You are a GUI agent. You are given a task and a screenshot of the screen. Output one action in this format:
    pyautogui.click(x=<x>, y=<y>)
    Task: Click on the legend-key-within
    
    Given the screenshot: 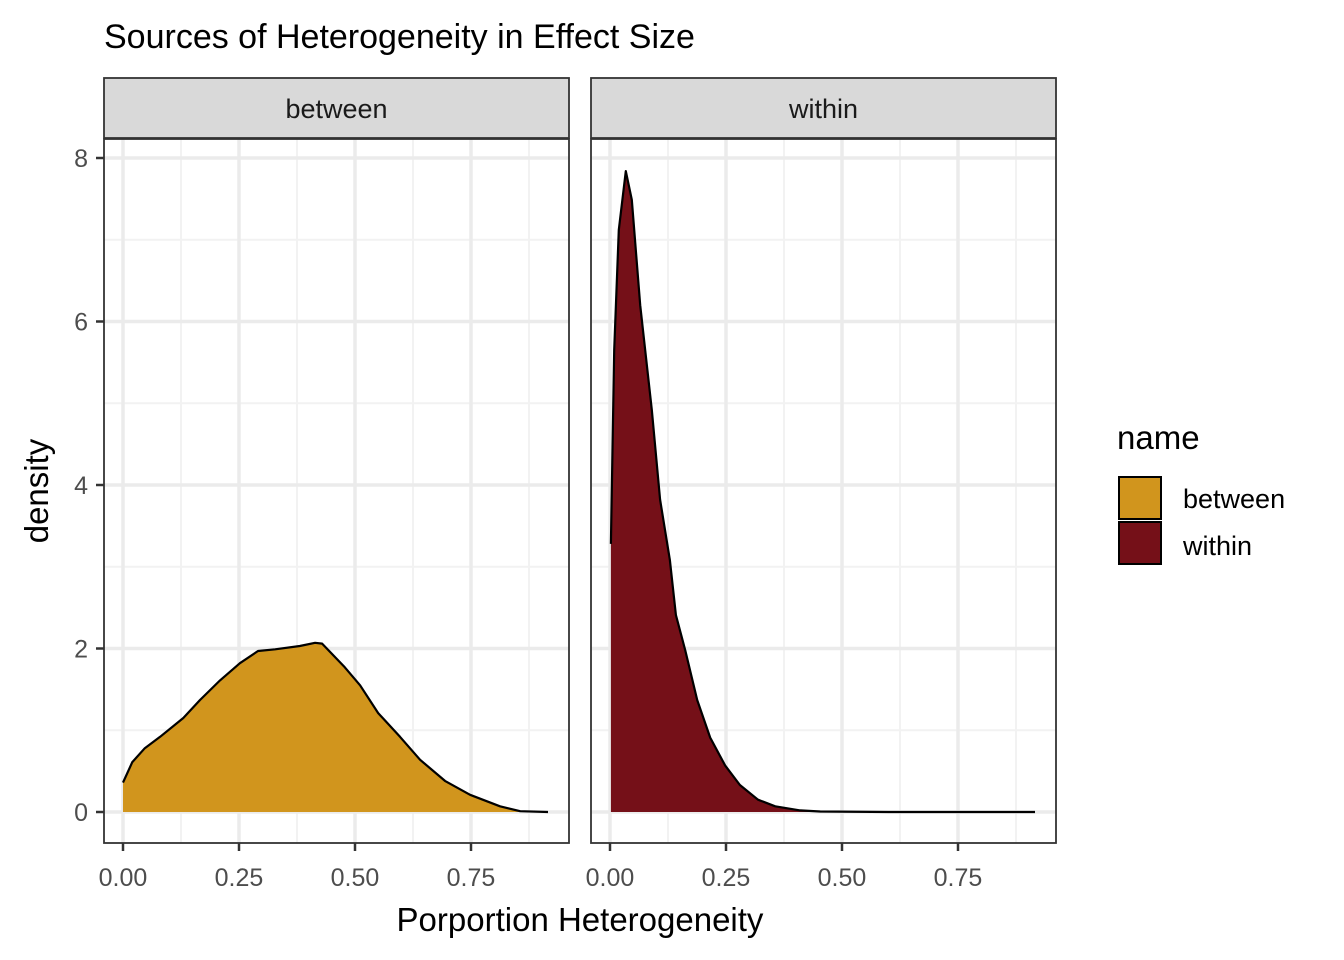 What is the action you would take?
    pyautogui.click(x=1140, y=543)
    